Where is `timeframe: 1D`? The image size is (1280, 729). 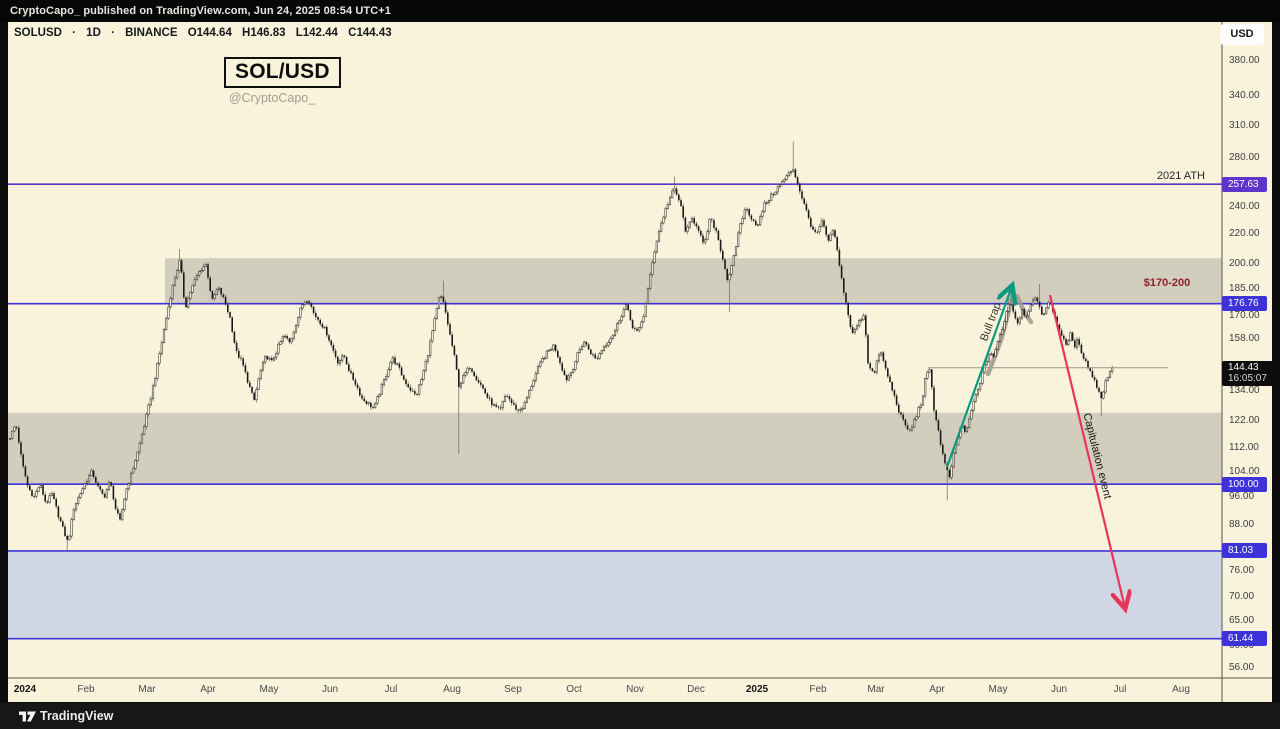
timeframe: 1D is located at coordinates (93, 33).